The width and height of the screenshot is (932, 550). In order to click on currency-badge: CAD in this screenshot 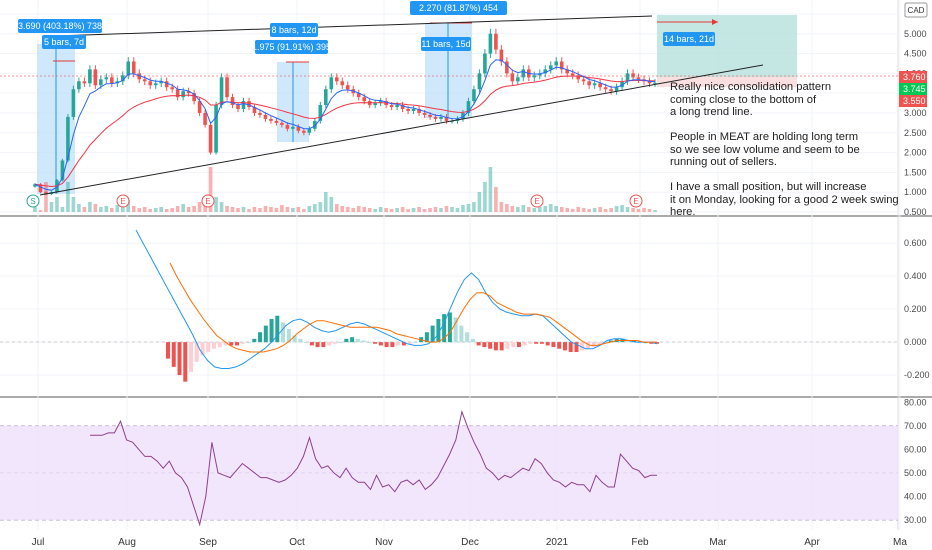, I will do `click(916, 10)`.